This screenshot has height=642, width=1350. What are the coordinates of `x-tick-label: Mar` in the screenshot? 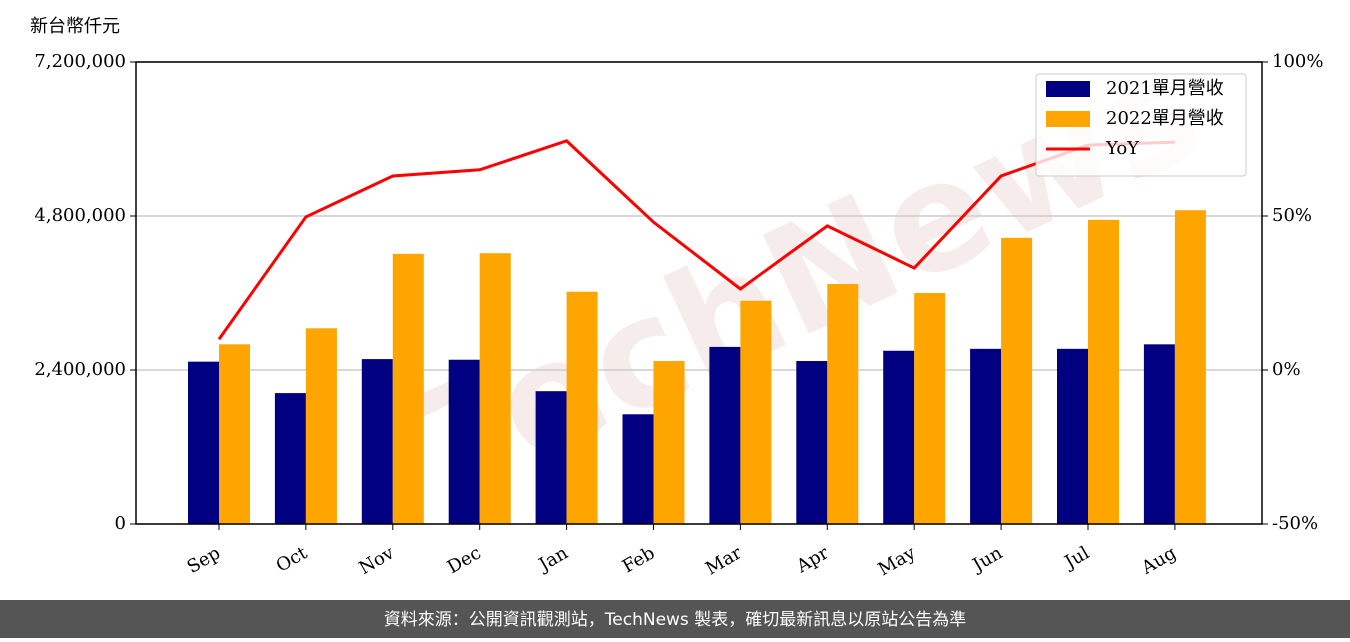 It's located at (724, 560).